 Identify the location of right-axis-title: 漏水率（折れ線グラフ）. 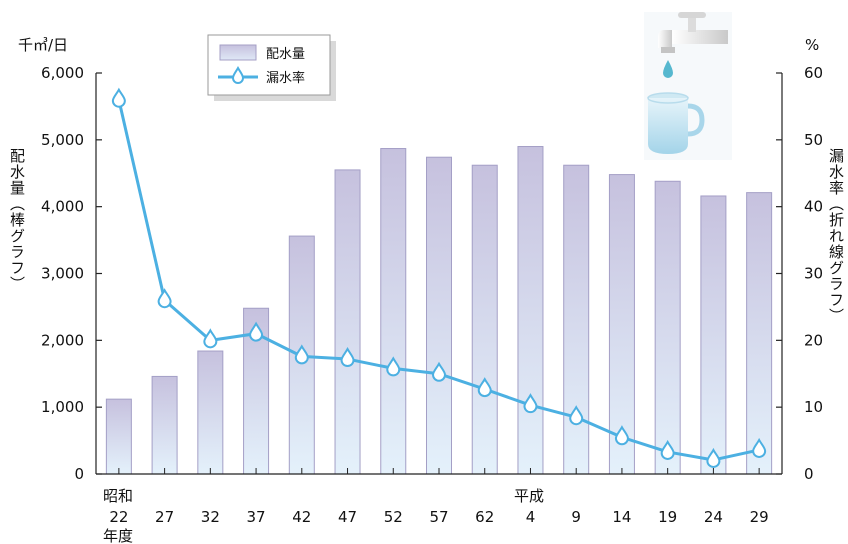
(836, 236).